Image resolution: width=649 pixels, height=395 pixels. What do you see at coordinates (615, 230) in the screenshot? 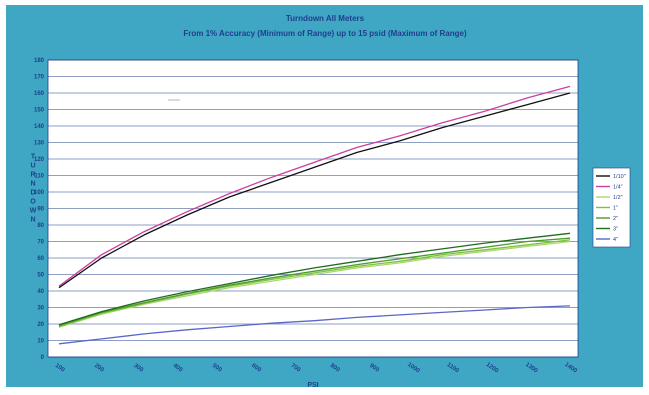
I see `legend-label: 3"` at bounding box center [615, 230].